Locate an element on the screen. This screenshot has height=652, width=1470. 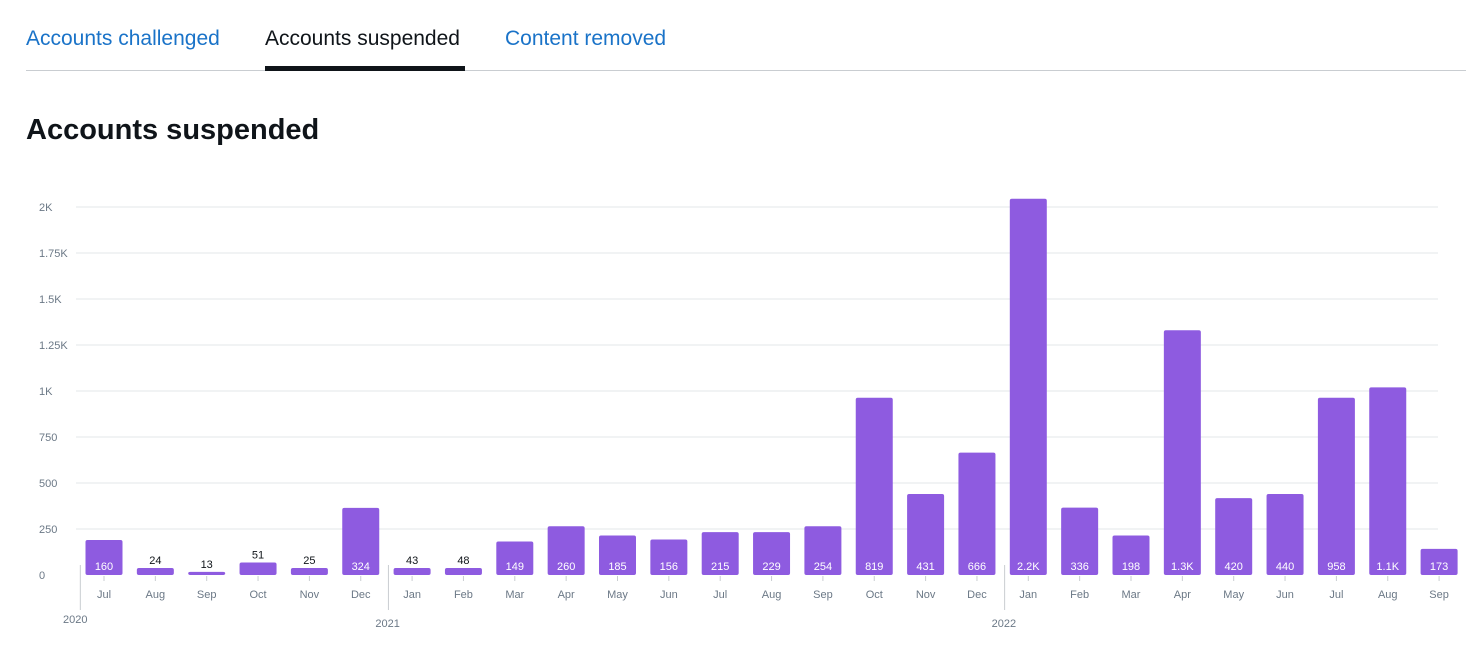
y-tick-label: 1.5K is located at coordinates (50, 300).